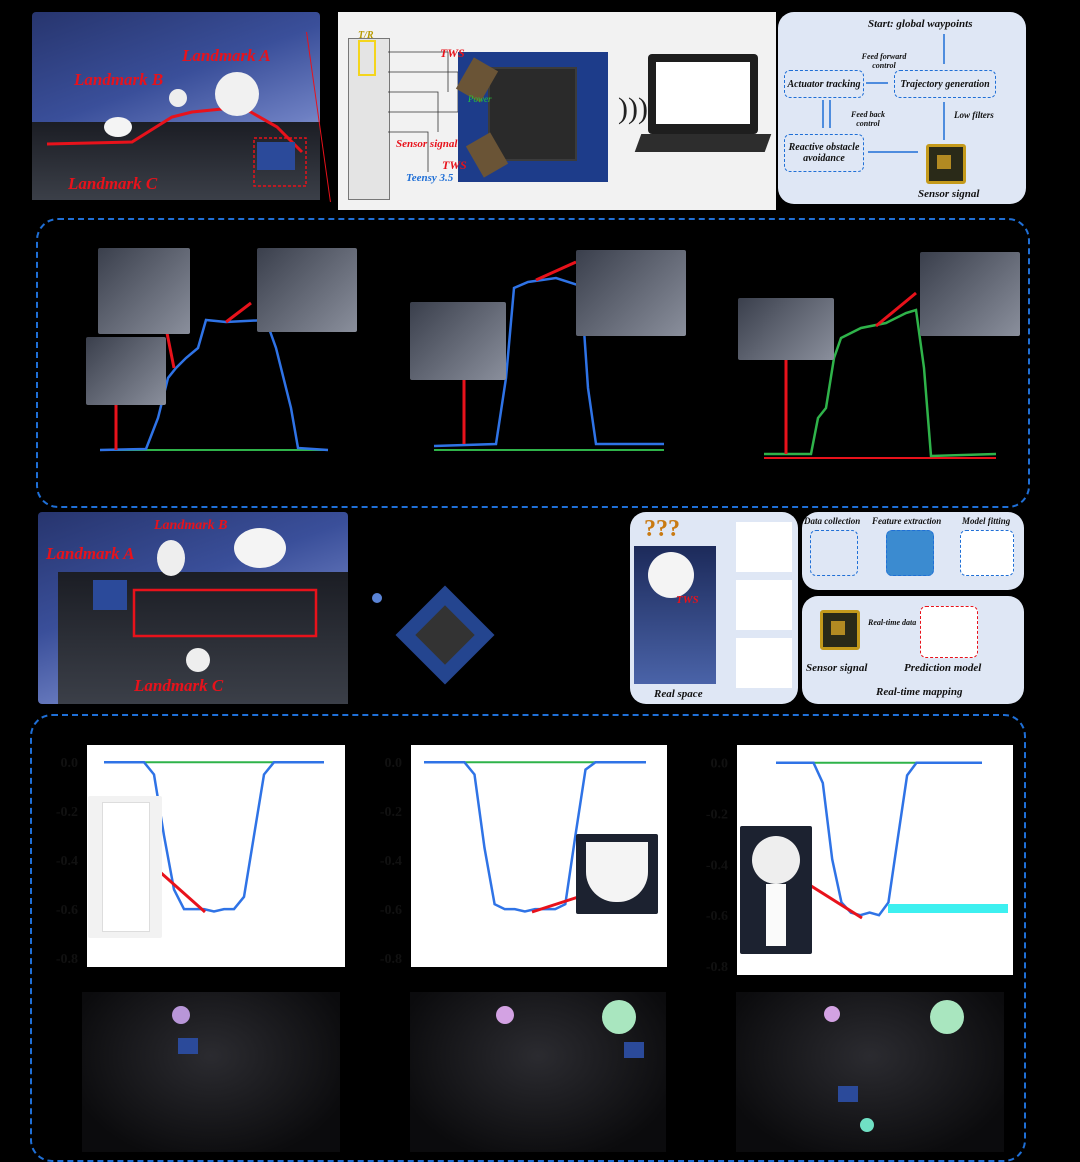 The width and height of the screenshot is (1080, 1162). Describe the element at coordinates (824, 153) in the screenshot. I see `reactive-node: Reactive obstacle avoidance` at that location.